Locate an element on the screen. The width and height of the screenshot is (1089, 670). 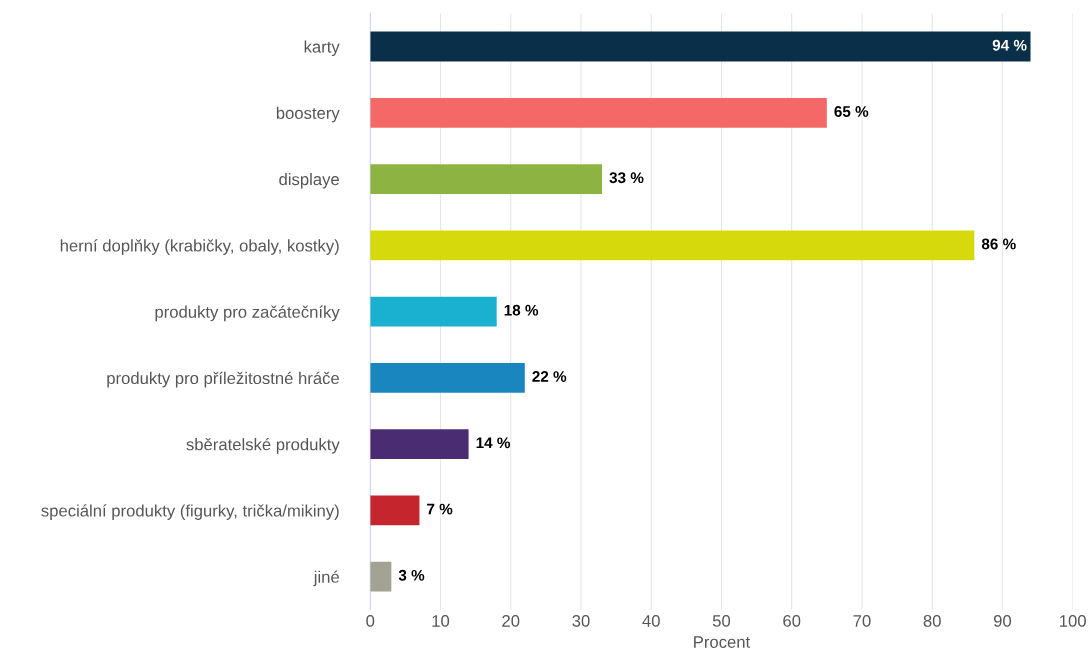
y-tick-label: sběratelské produkty is located at coordinates (263, 445).